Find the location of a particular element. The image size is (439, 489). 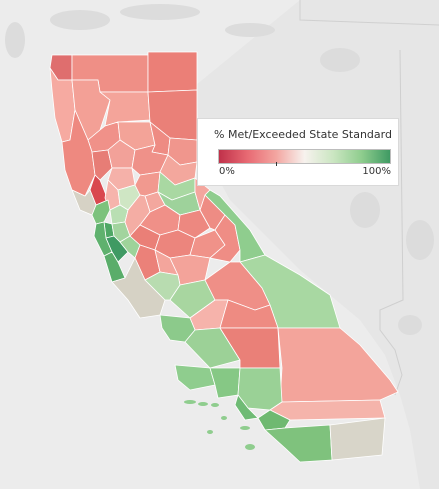

legend-gradient-bar is located at coordinates (304, 156).